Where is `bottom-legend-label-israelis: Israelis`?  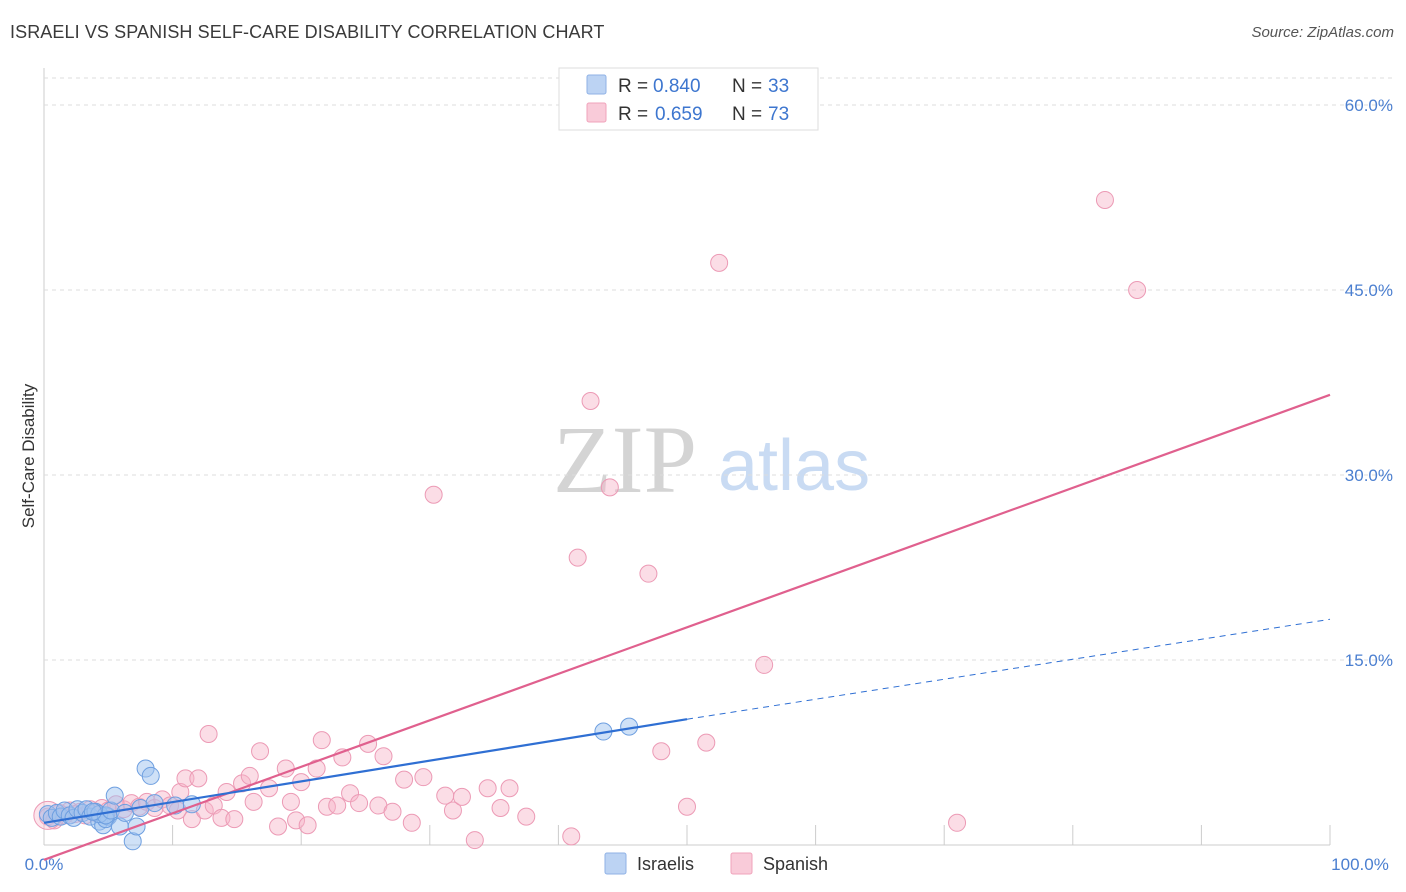 bottom-legend-label-israelis: Israelis is located at coordinates (665, 864).